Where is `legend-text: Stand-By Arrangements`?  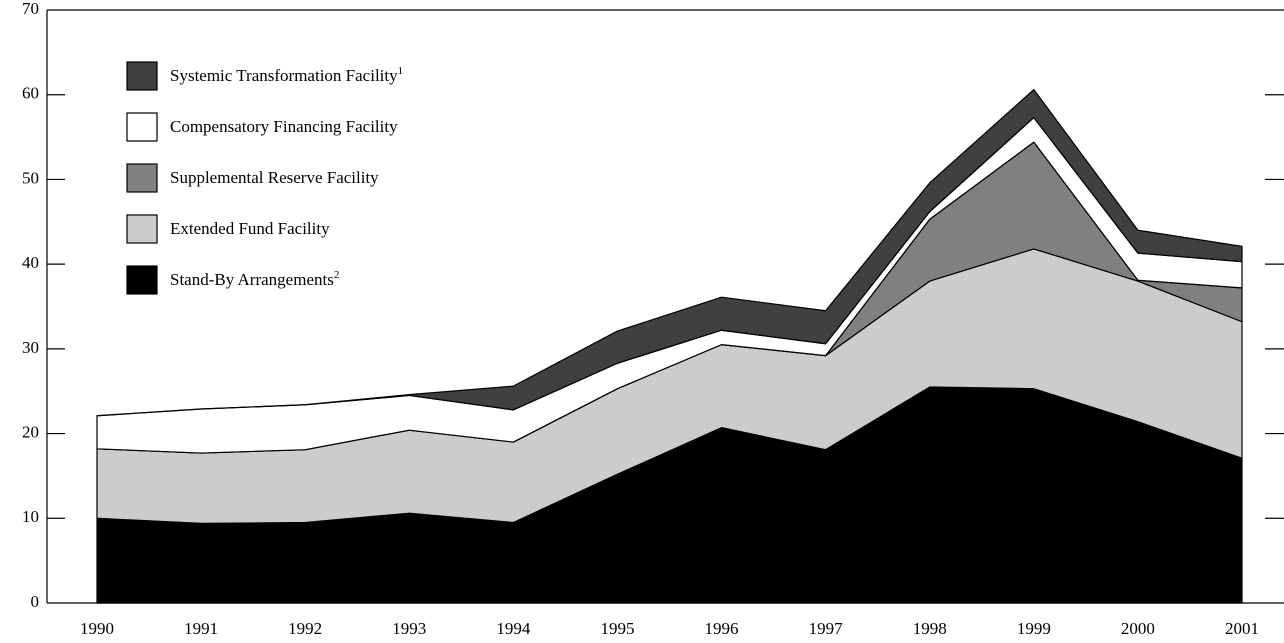
legend-text: Stand-By Arrangements is located at coordinates (252, 279).